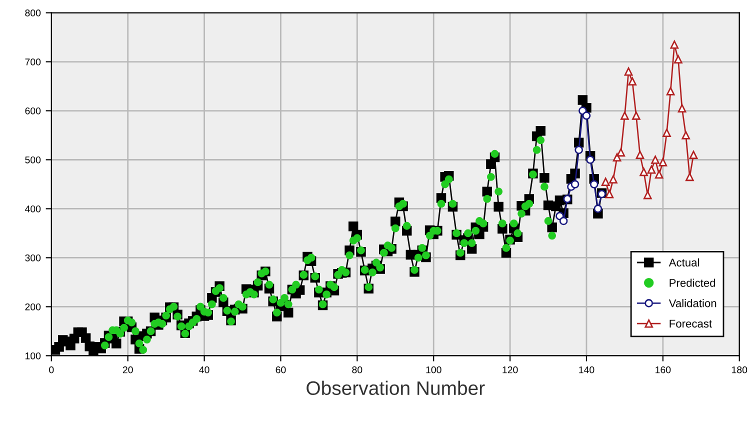 Image resolution: width=756 pixels, height=426 pixels. What do you see at coordinates (33, 13) in the screenshot?
I see `y-tick-label: 800` at bounding box center [33, 13].